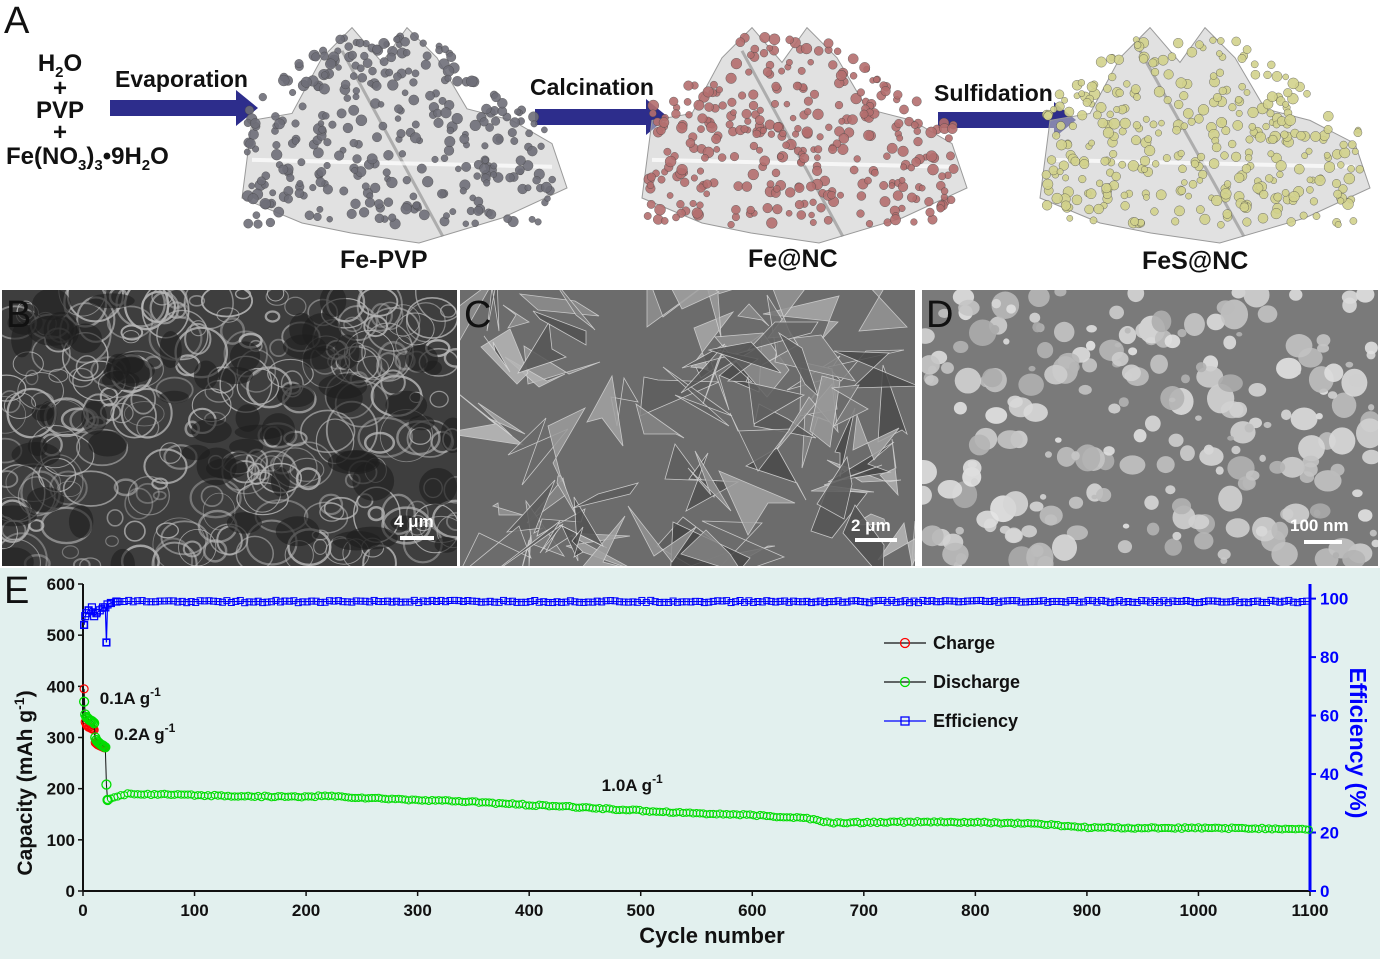 This screenshot has width=1380, height=959. Describe the element at coordinates (19, 315) in the screenshot. I see `panel-label-b: B` at that location.